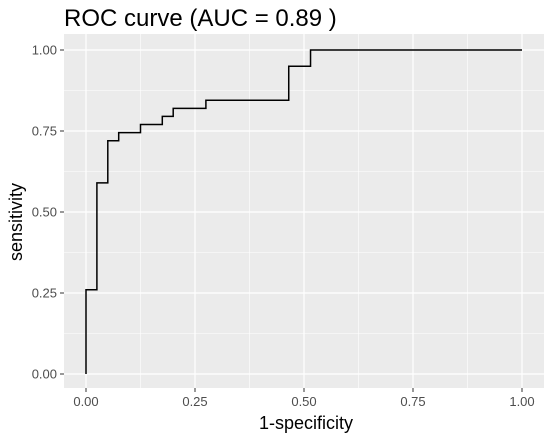 Image resolution: width=550 pixels, height=438 pixels. Describe the element at coordinates (412, 401) in the screenshot. I see `x-tick-label: 0.75` at that location.